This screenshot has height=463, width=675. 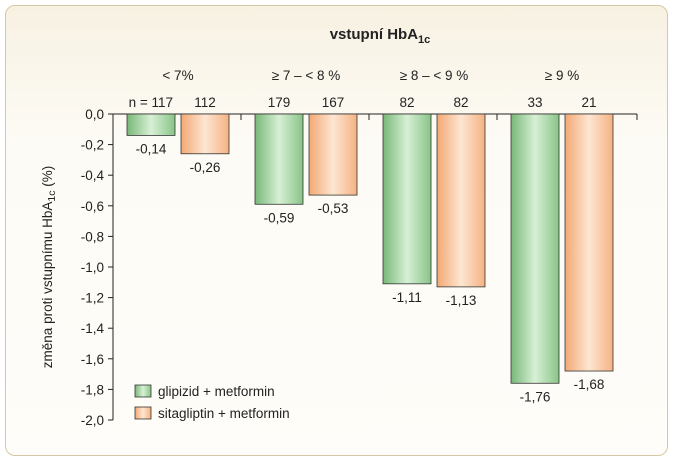 What do you see at coordinates (407, 297) in the screenshot?
I see `value-label: -1,11` at bounding box center [407, 297].